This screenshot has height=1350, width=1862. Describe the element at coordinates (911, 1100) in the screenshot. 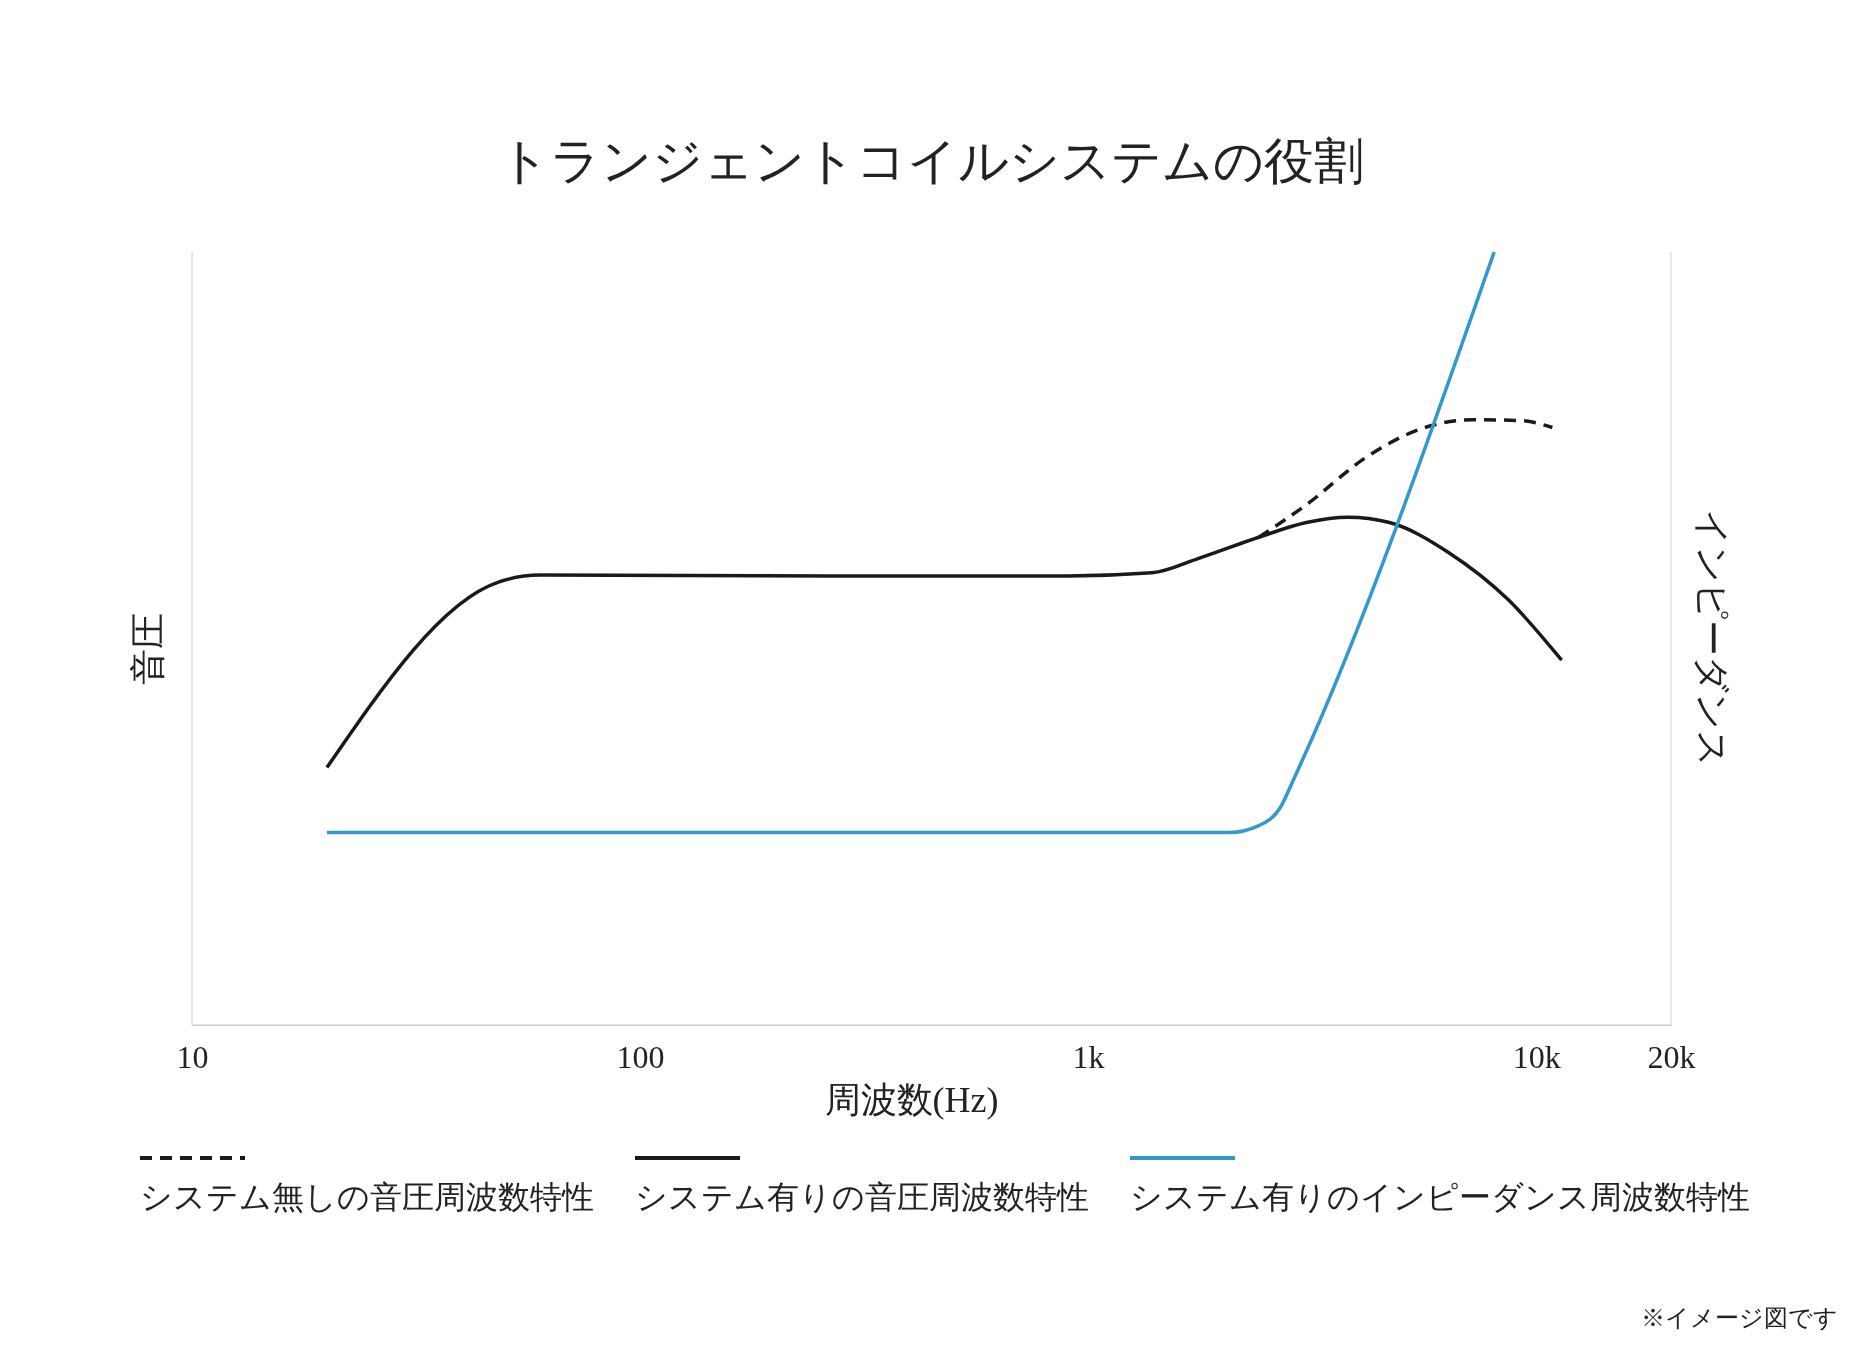

I see `x-axis-title: 周波数(Hz)` at that location.